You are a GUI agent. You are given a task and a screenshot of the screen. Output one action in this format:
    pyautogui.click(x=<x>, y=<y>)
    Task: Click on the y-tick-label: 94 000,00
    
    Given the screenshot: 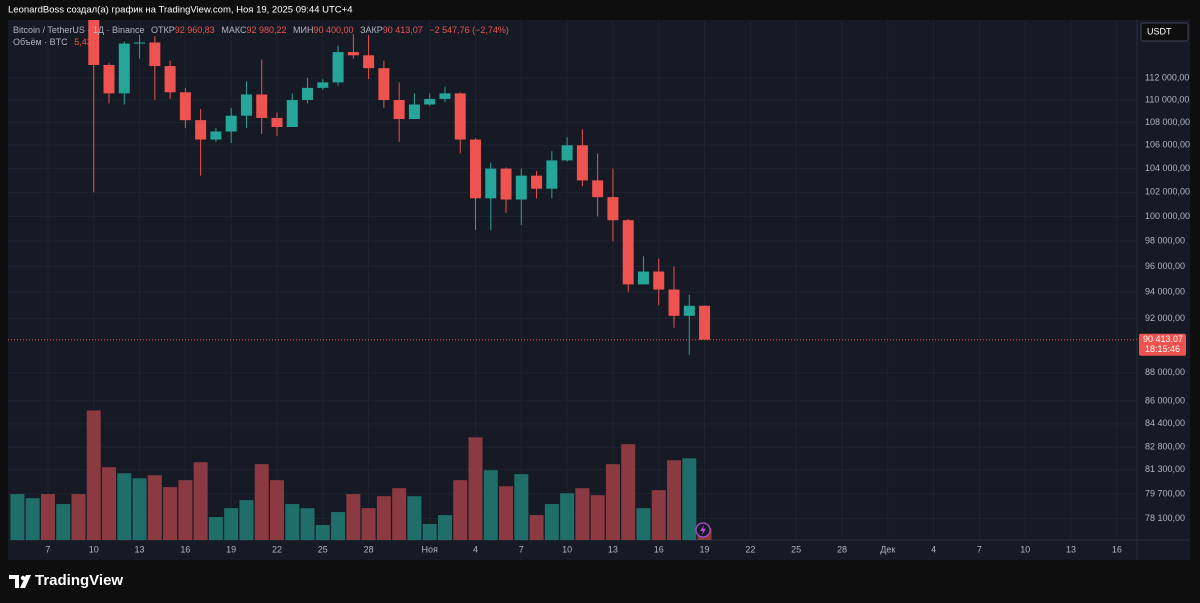 What is the action you would take?
    pyautogui.click(x=1165, y=292)
    